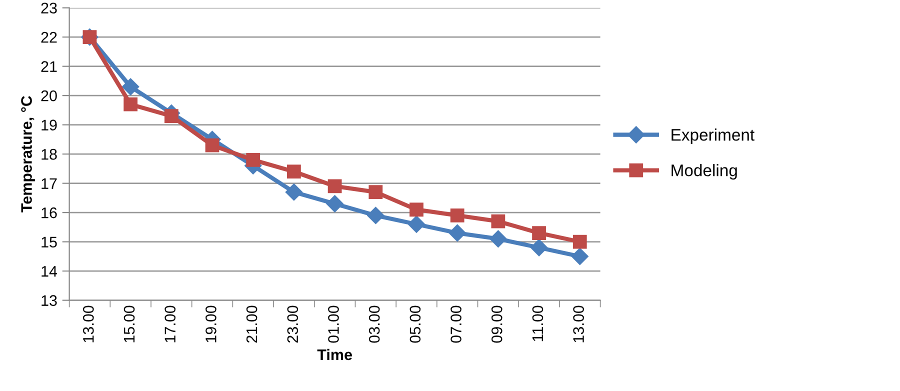  Describe the element at coordinates (456, 324) in the screenshot. I see `x-tick-label: 07.00` at that location.